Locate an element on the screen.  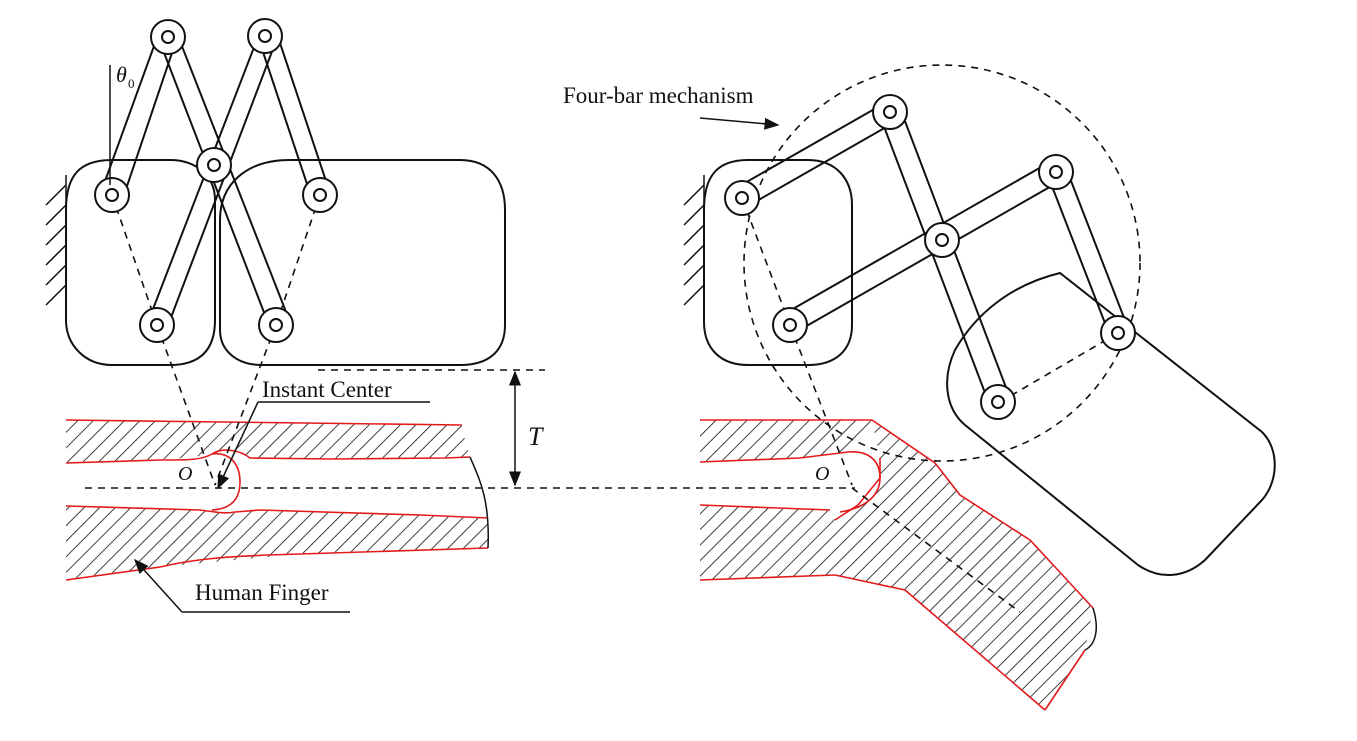
theta-label: θ is located at coordinates (121, 74).